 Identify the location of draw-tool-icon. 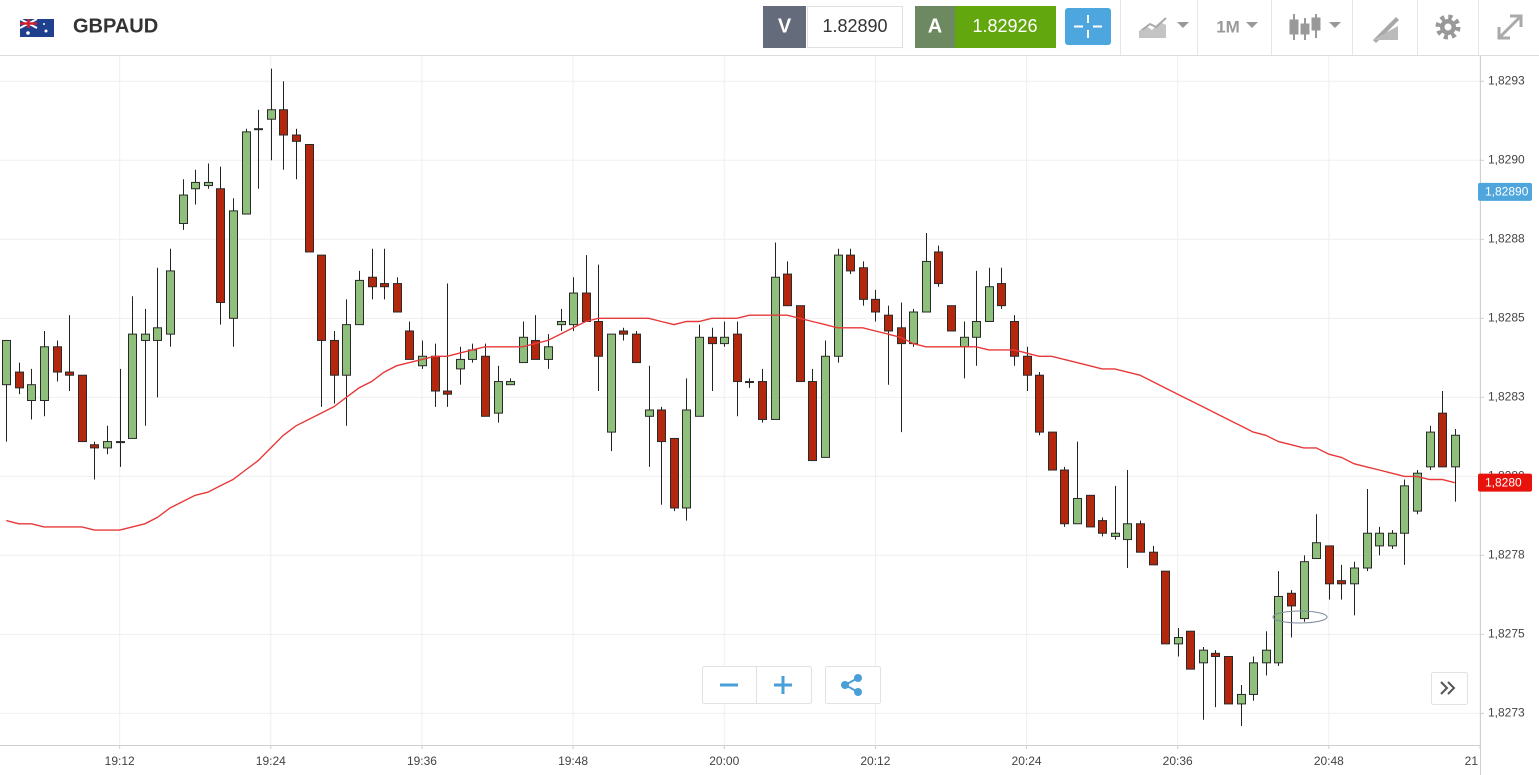
(1386, 30).